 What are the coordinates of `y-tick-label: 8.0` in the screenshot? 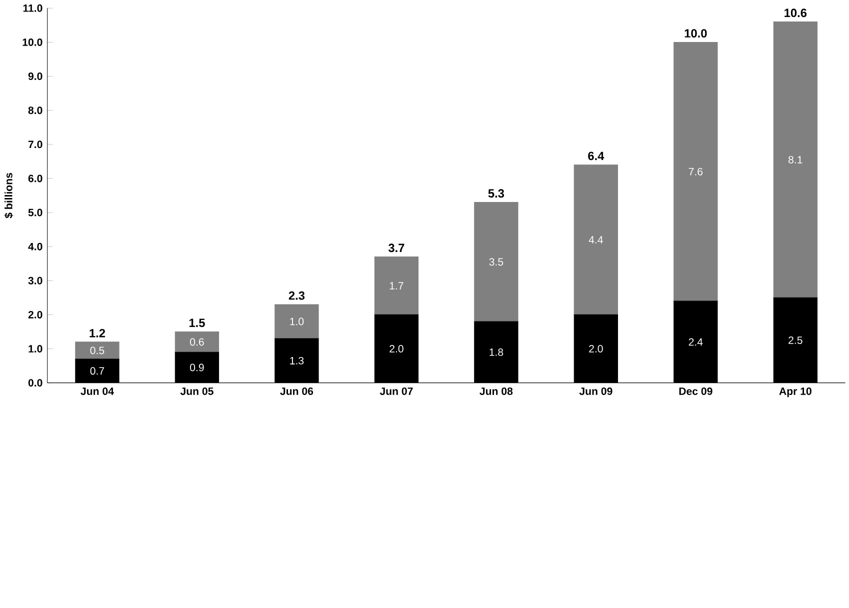 It's located at (35, 110).